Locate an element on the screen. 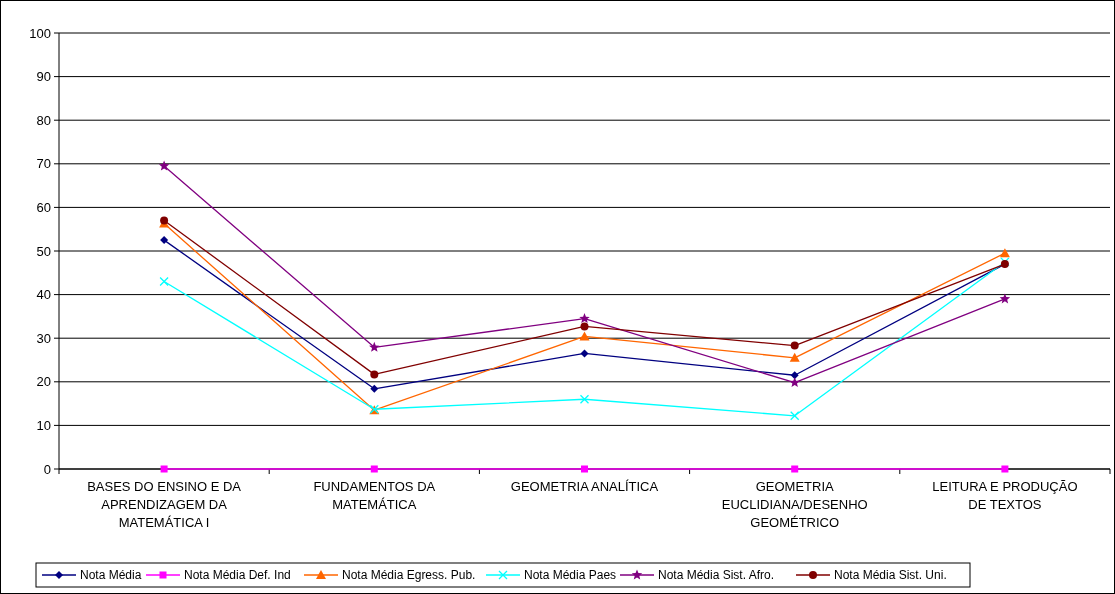 The height and width of the screenshot is (594, 1115). legend-label: Nota Média is located at coordinates (111, 575).